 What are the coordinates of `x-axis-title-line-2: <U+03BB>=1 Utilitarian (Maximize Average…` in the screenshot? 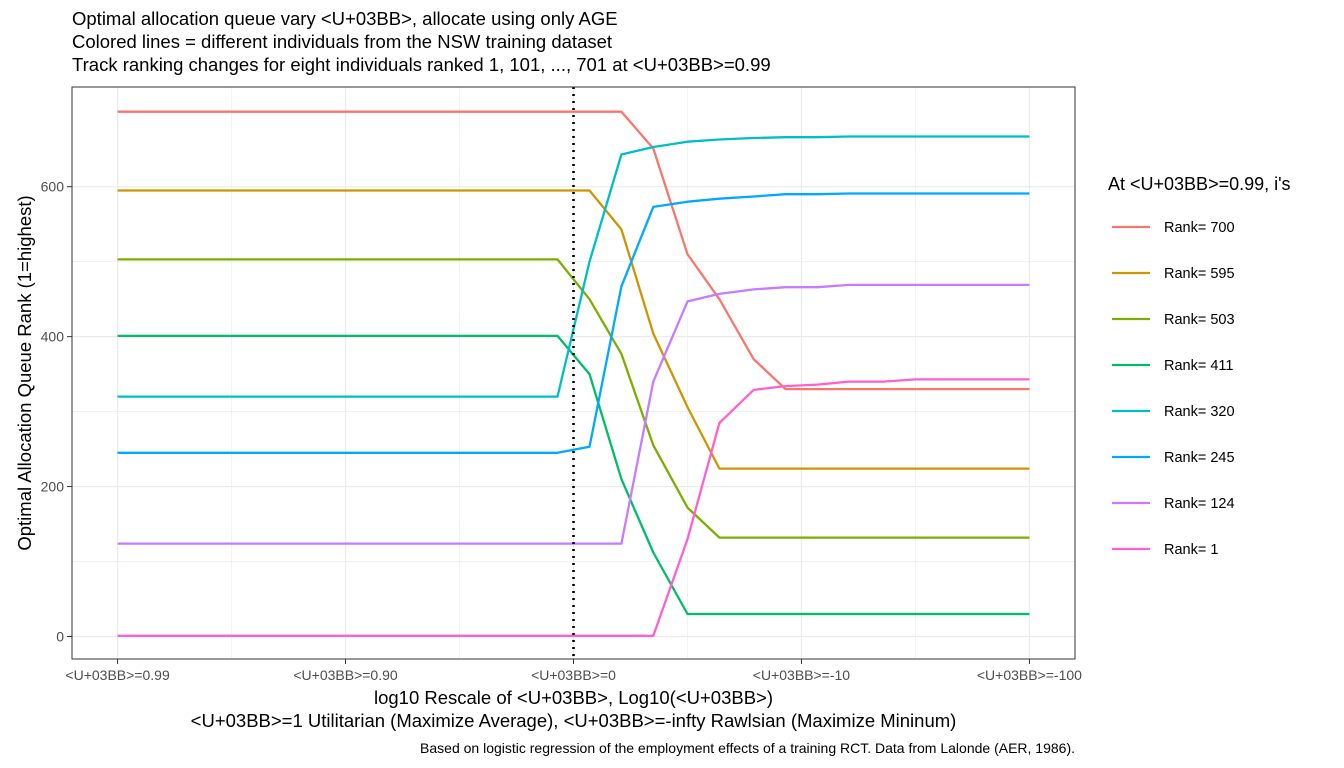 It's located at (574, 720).